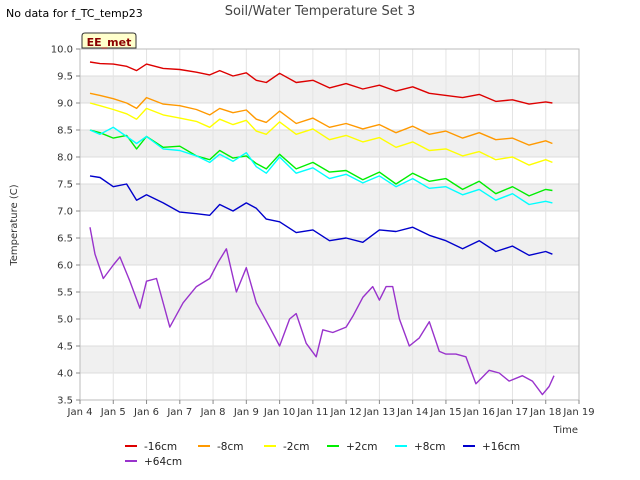 This screenshot has height=480, width=640. Describe the element at coordinates (445, 412) in the screenshot. I see `x-tick-label: Jan 15` at that location.